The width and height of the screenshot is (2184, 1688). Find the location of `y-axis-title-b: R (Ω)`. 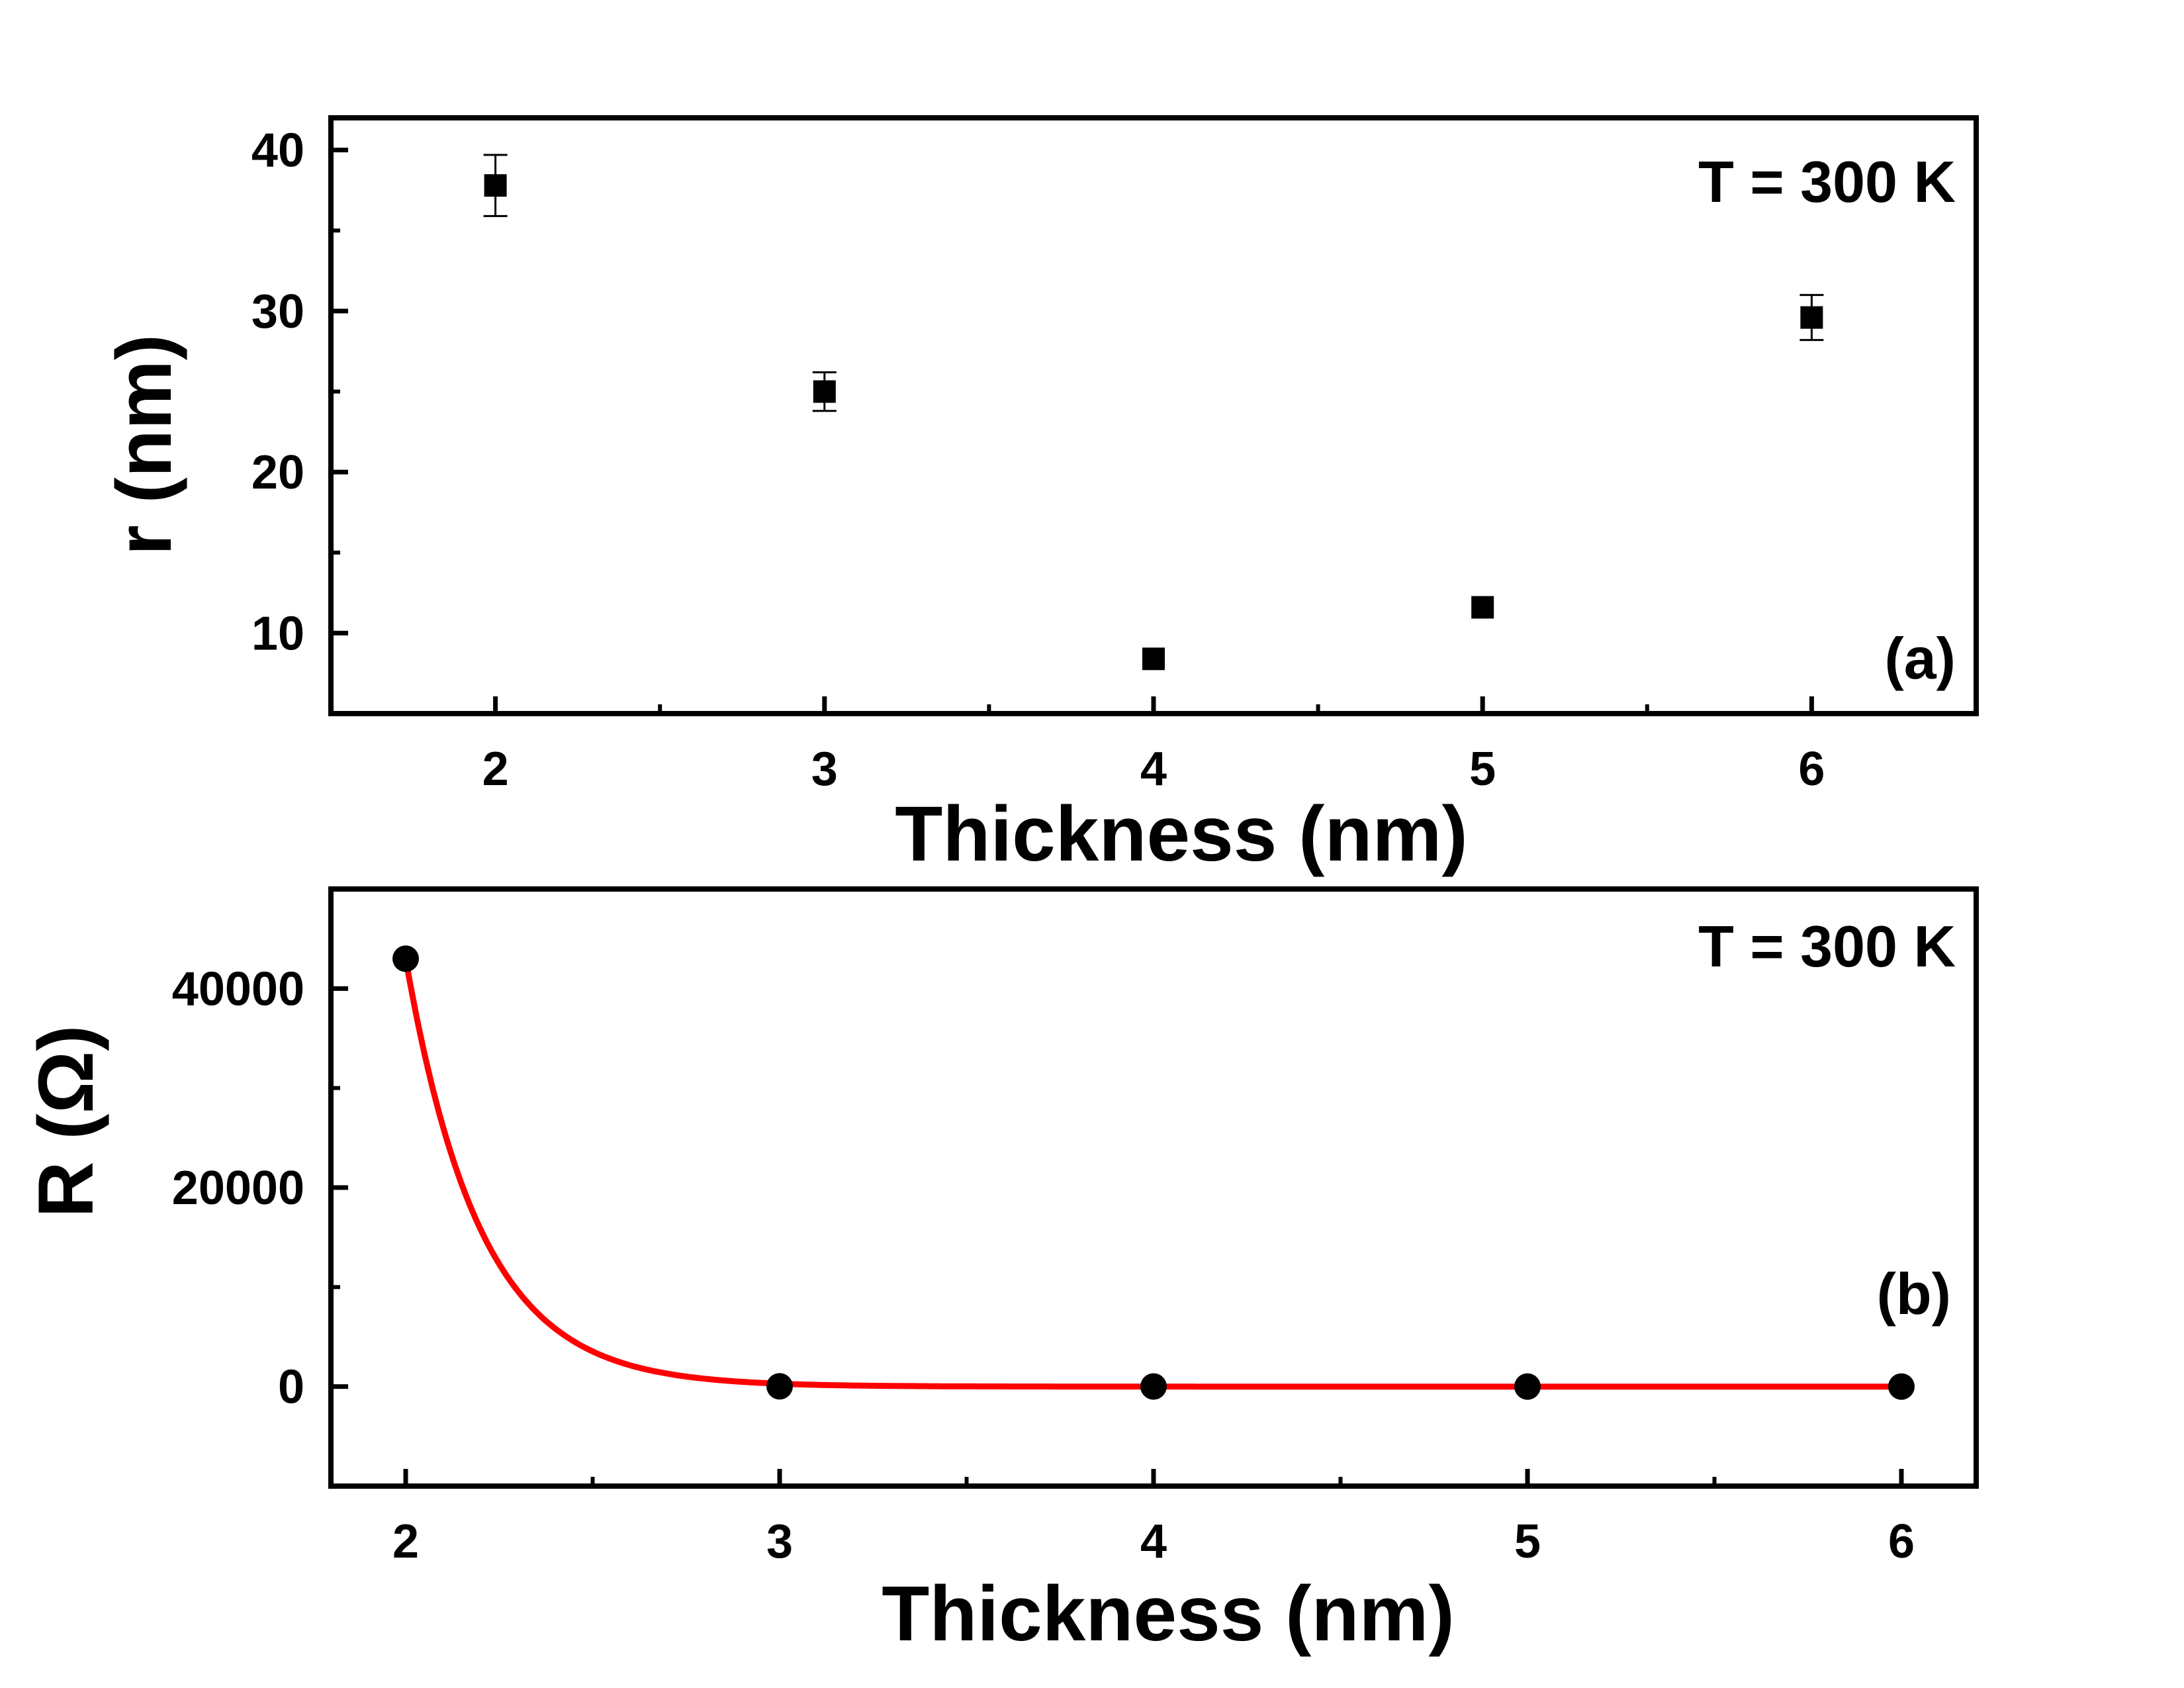

y-axis-title-b: R (Ω) is located at coordinates (66, 1121).